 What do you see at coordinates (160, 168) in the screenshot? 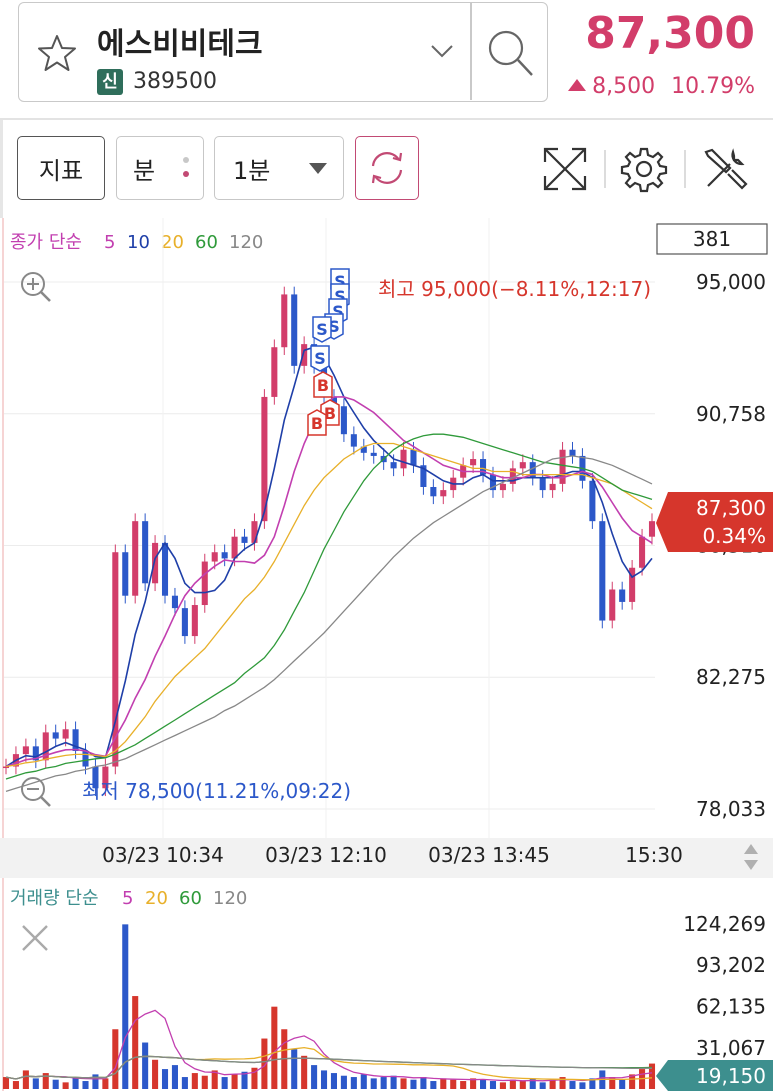
I see `time-unit-button: 분` at bounding box center [160, 168].